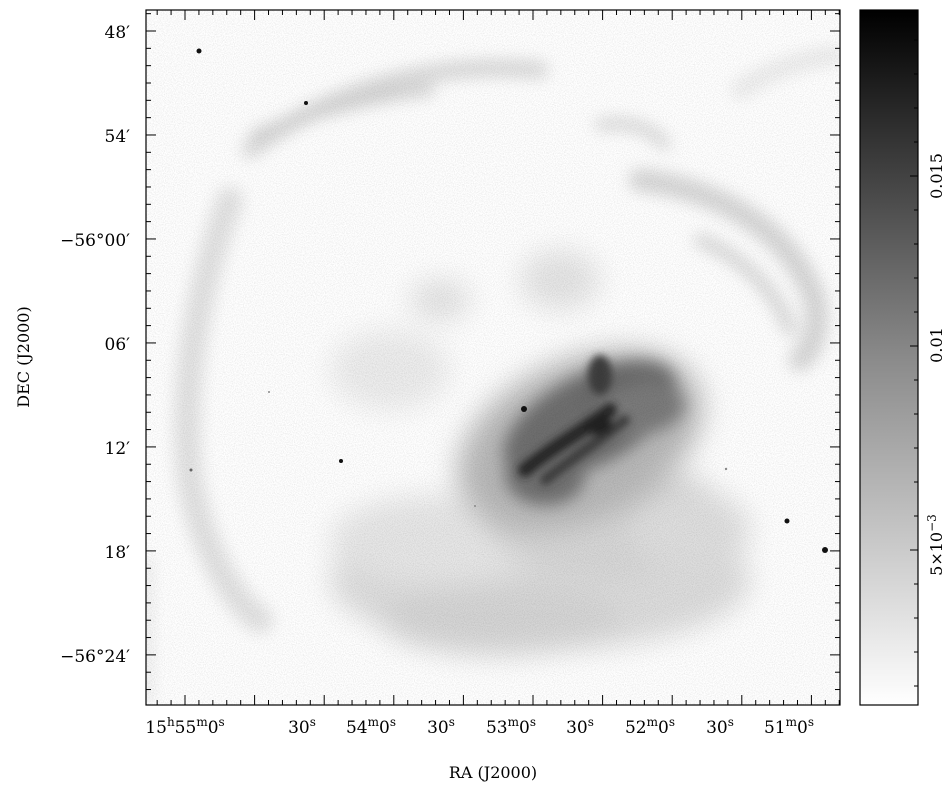 This screenshot has width=948, height=791. What do you see at coordinates (936, 345) in the screenshot?
I see `colorbar-tick-label: 0.01` at bounding box center [936, 345].